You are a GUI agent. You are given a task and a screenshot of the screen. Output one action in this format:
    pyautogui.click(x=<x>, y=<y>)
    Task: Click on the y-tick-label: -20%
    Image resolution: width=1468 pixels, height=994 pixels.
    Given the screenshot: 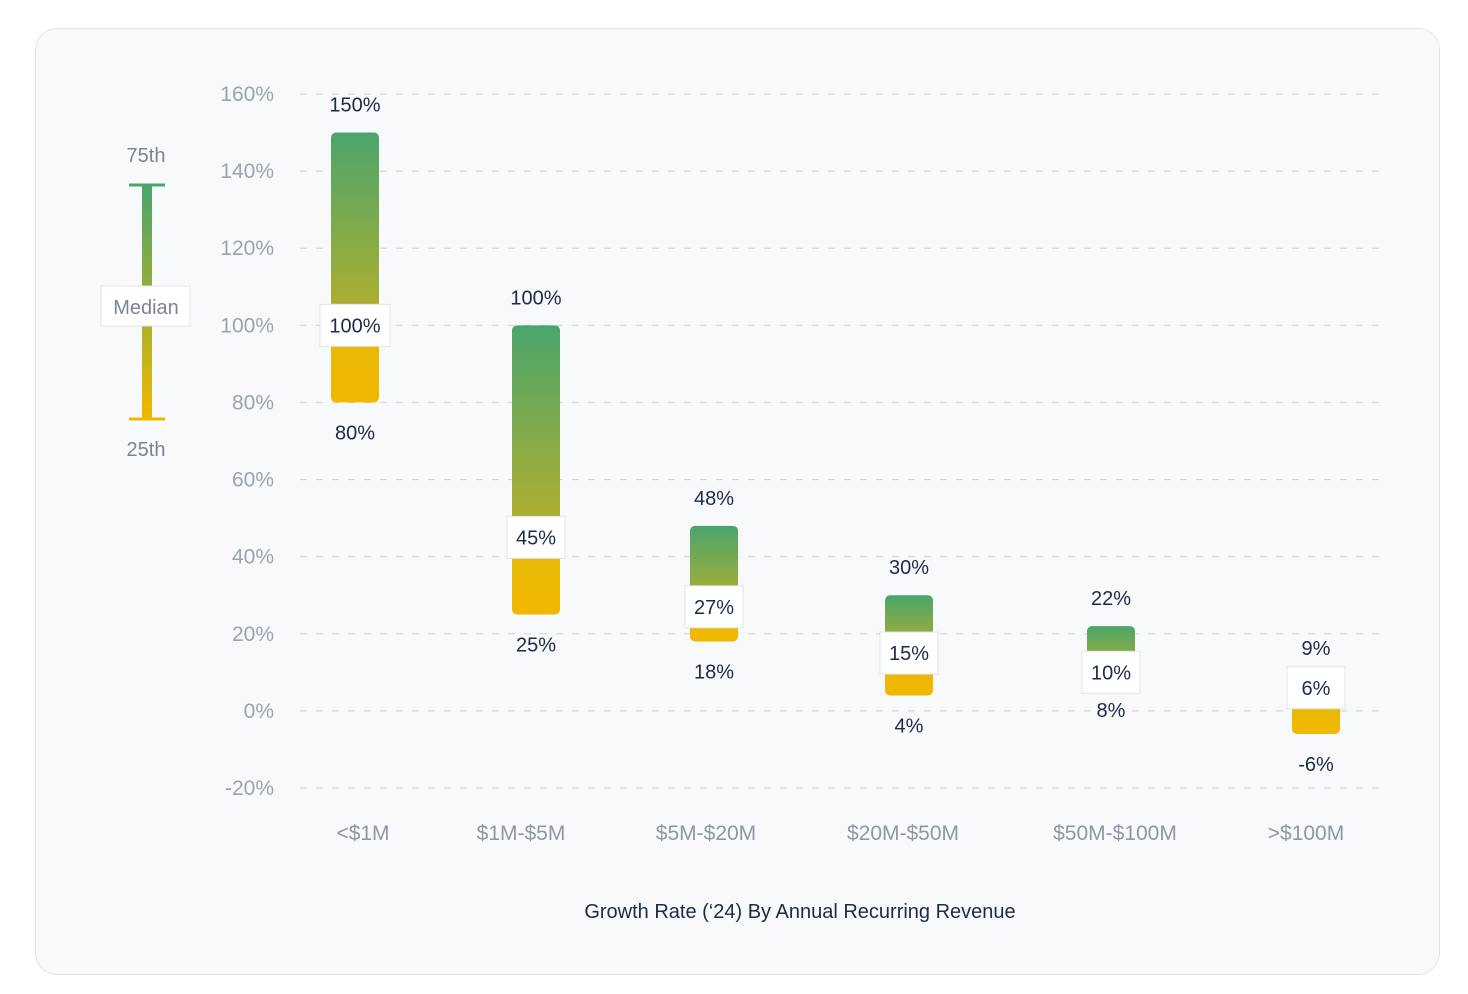 What is the action you would take?
    pyautogui.click(x=249, y=788)
    